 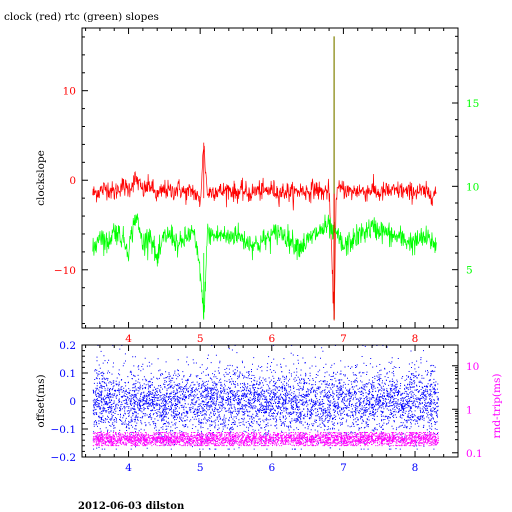 What do you see at coordinates (41, 400) in the screenshot?
I see `bottom-y-axis-label: offset(ms)` at bounding box center [41, 400].